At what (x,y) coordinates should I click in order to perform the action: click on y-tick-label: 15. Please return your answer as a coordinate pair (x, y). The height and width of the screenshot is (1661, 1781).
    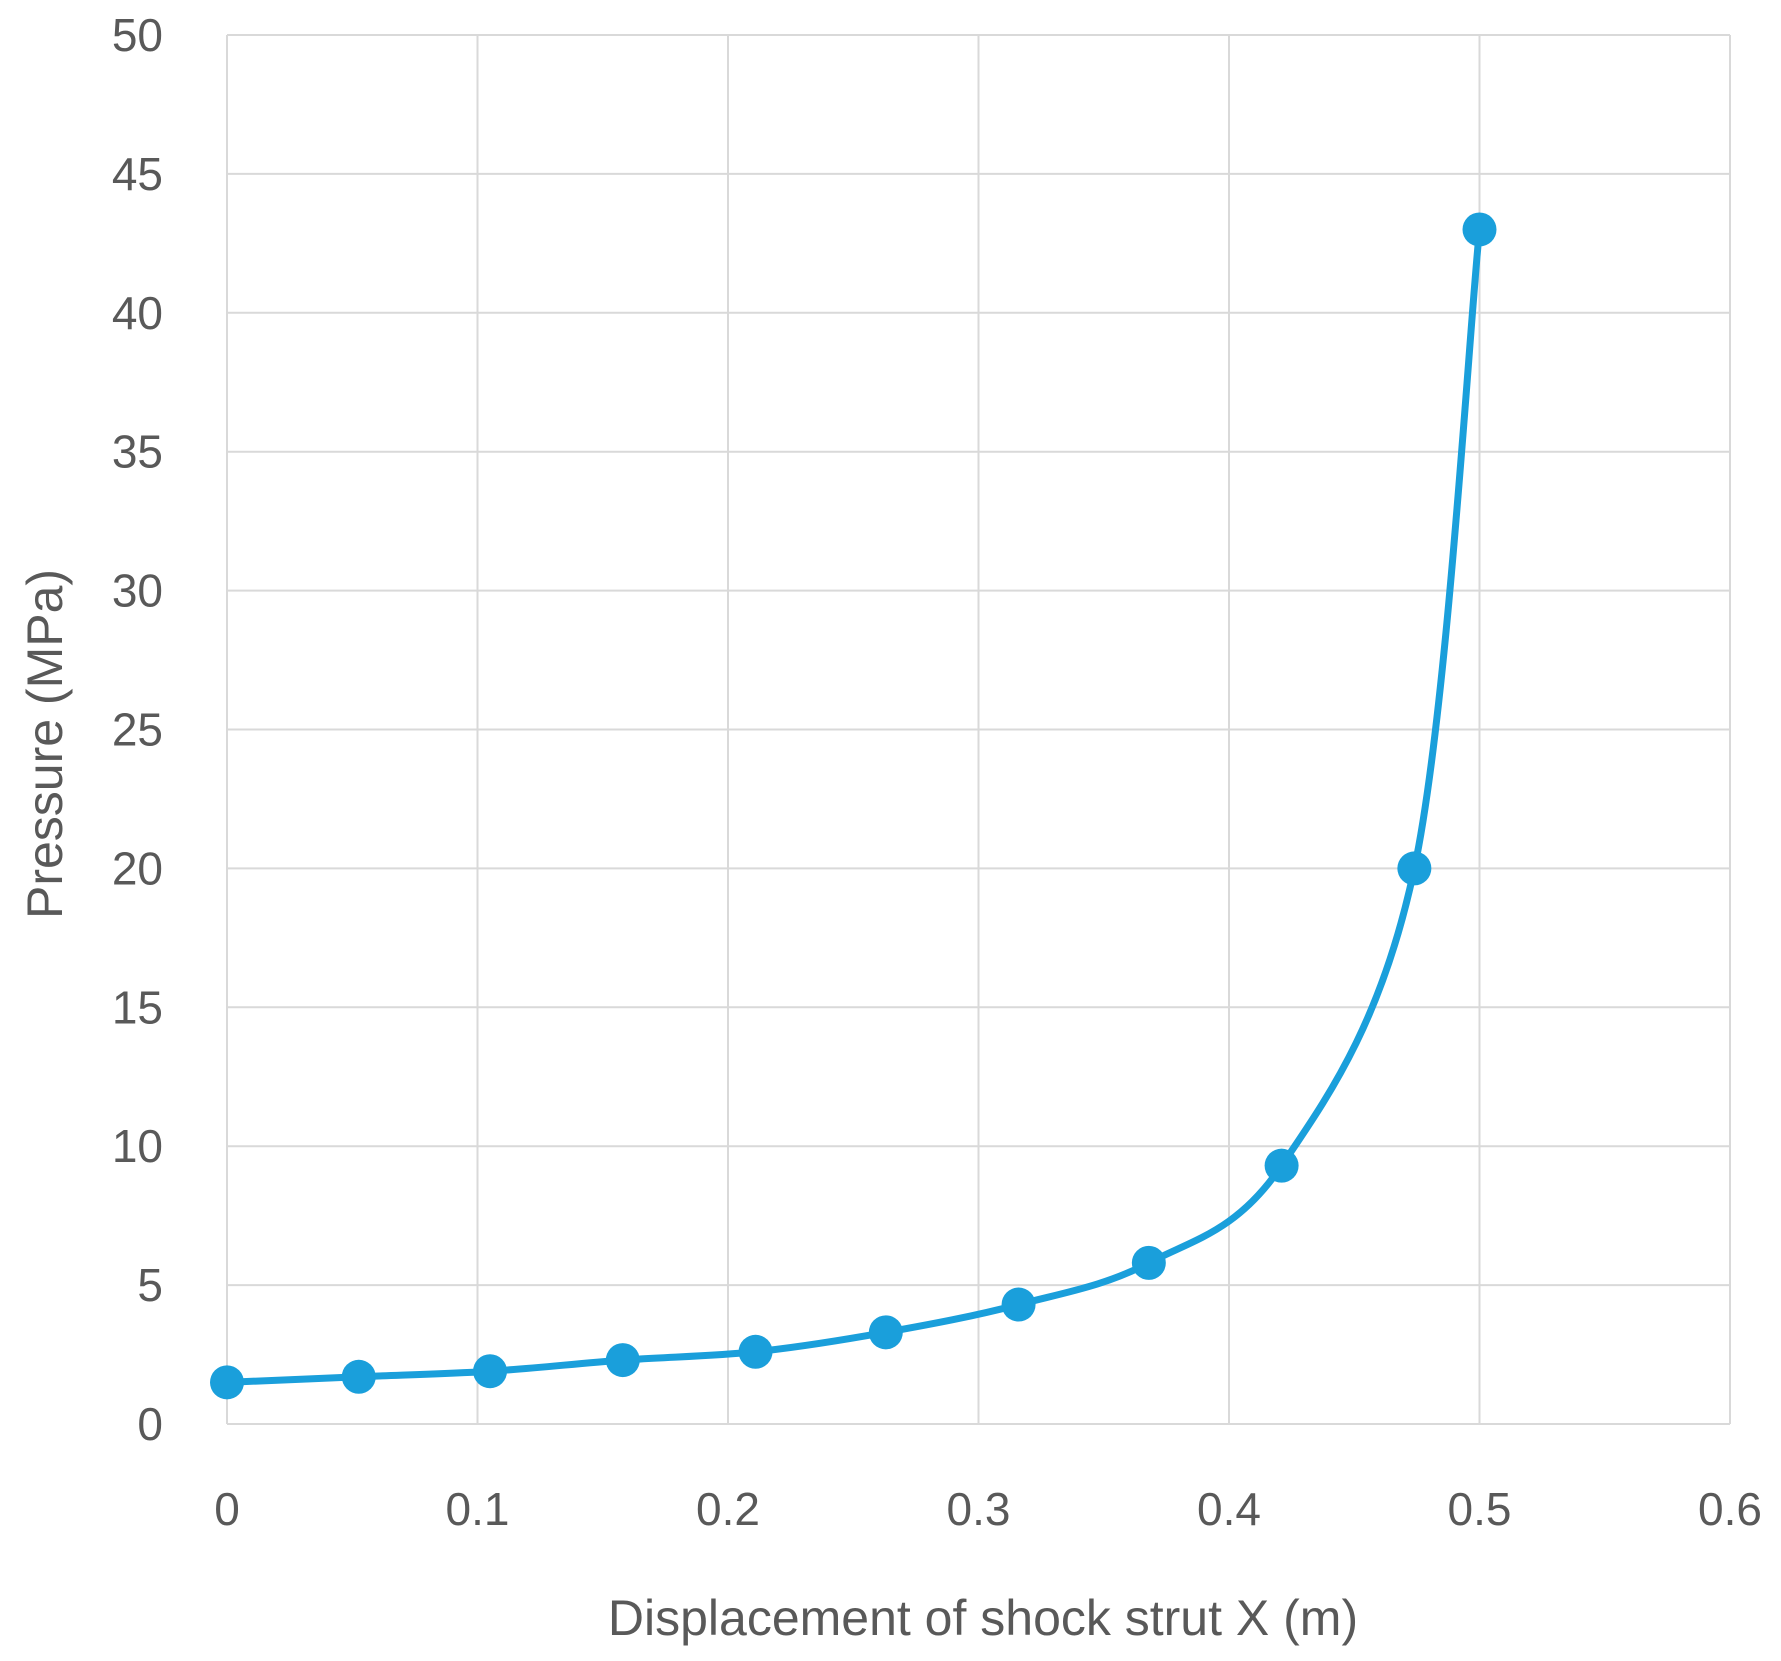
    Looking at the image, I should click on (137, 1007).